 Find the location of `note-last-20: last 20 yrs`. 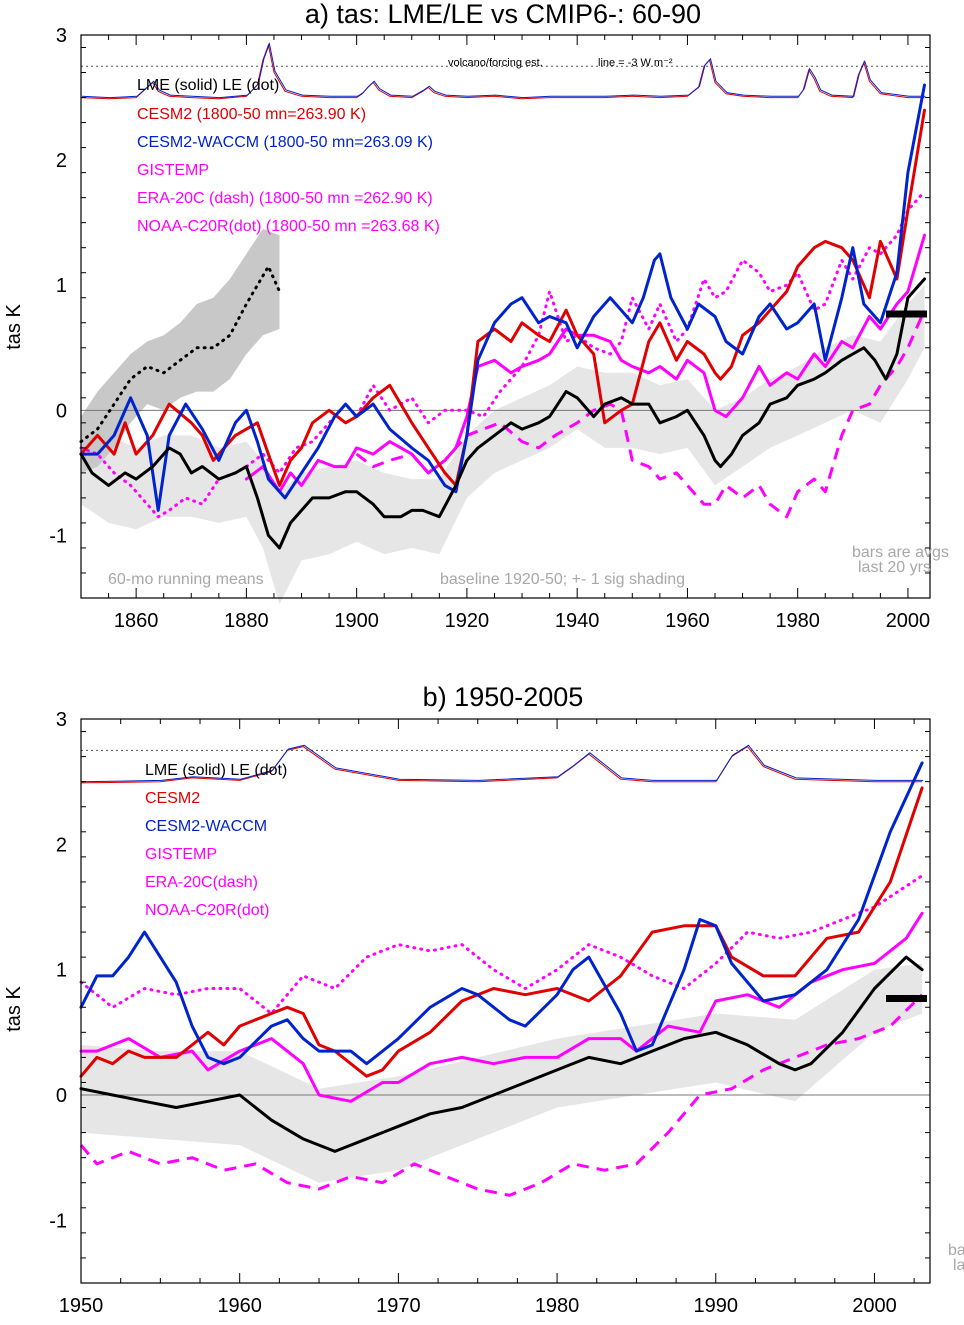

note-last-20: last 20 yrs is located at coordinates (894, 567).